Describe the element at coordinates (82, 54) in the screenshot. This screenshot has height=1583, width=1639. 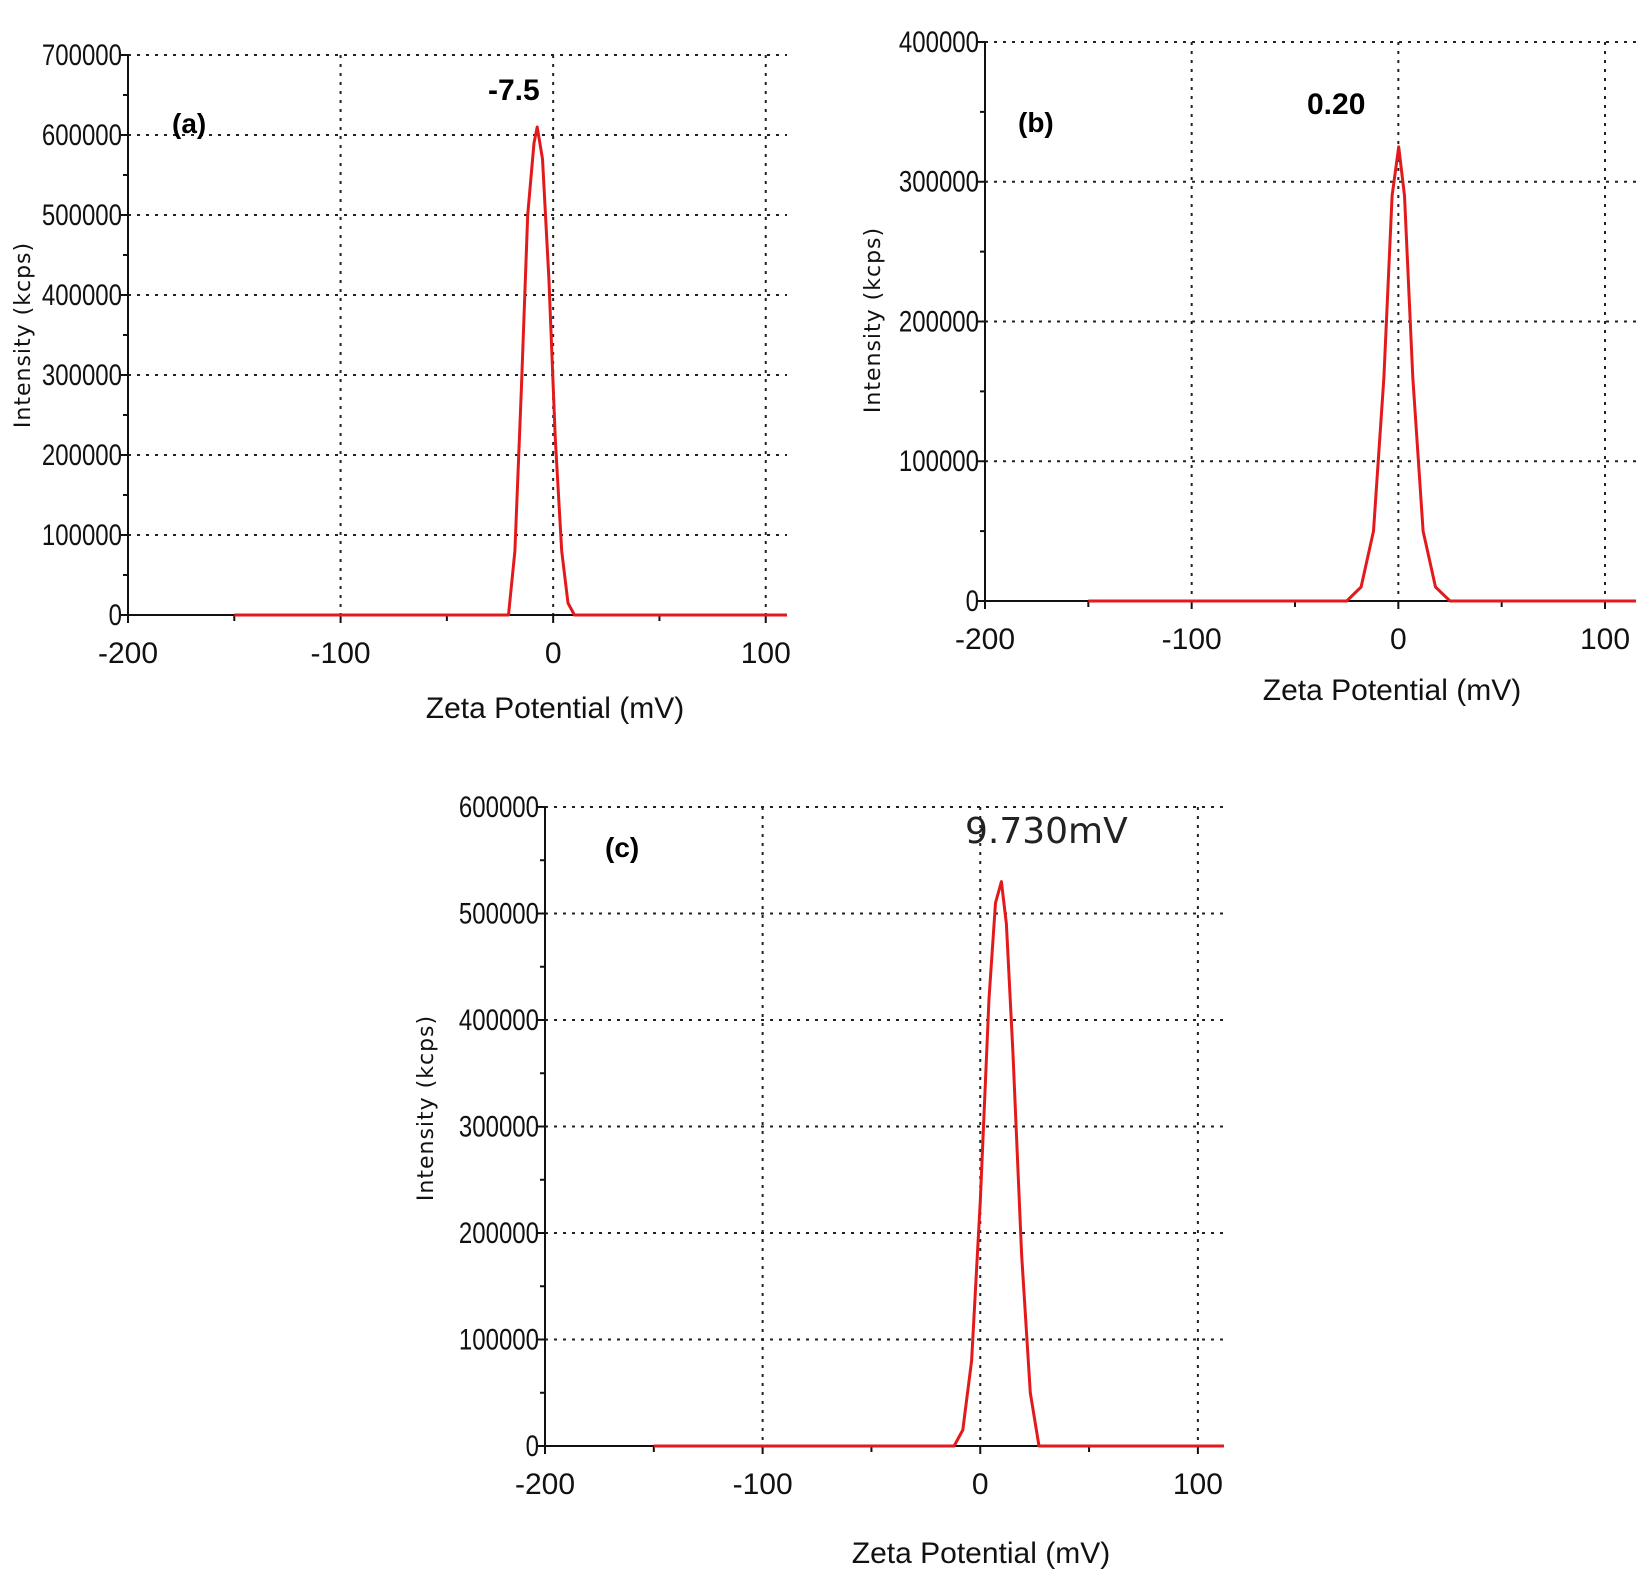
I see `y-tick-label: 700000` at that location.